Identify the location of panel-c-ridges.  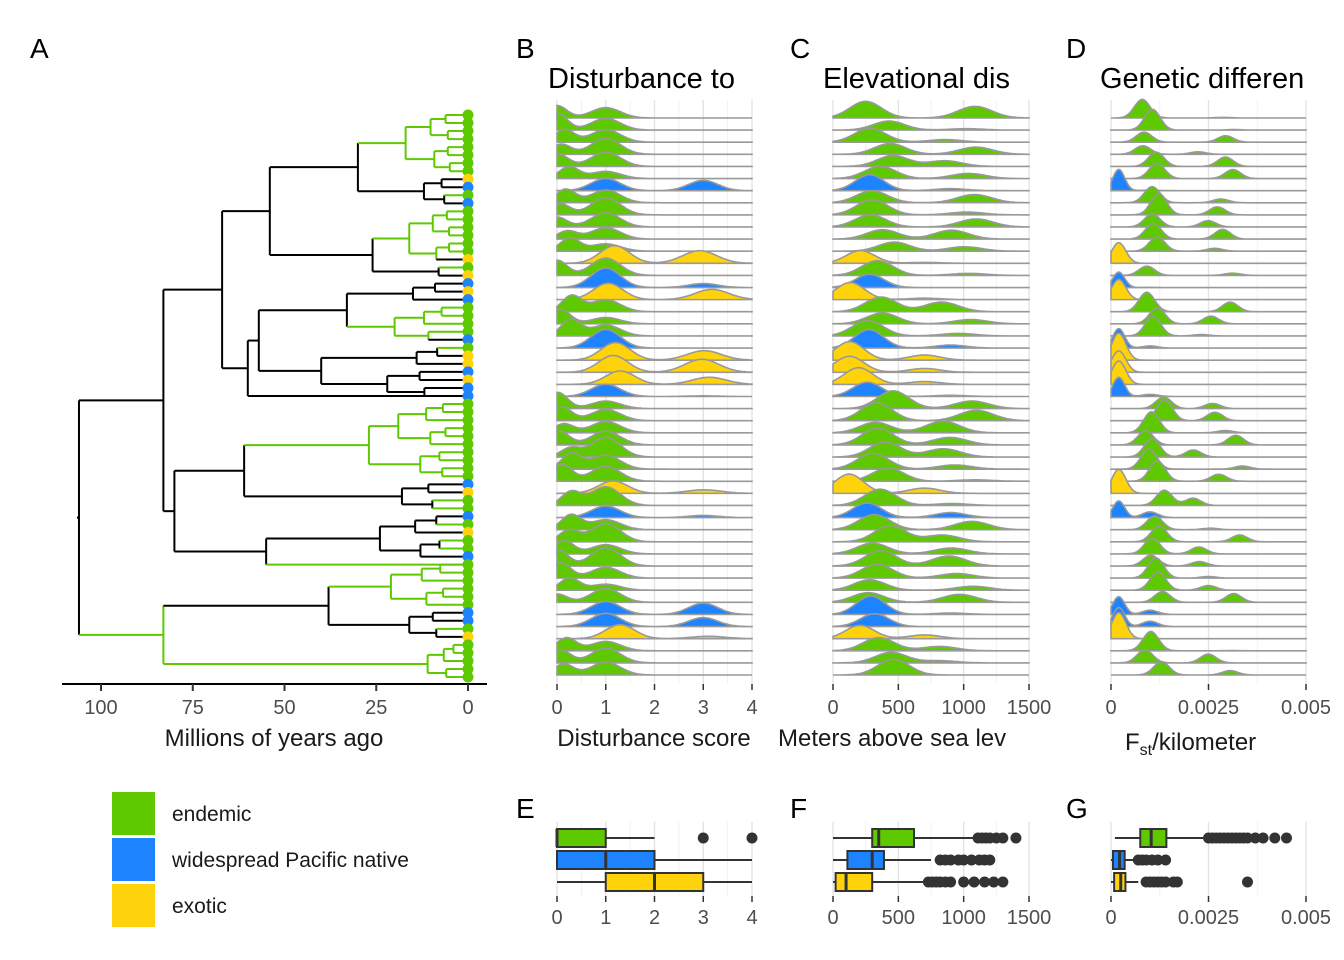
(931, 388).